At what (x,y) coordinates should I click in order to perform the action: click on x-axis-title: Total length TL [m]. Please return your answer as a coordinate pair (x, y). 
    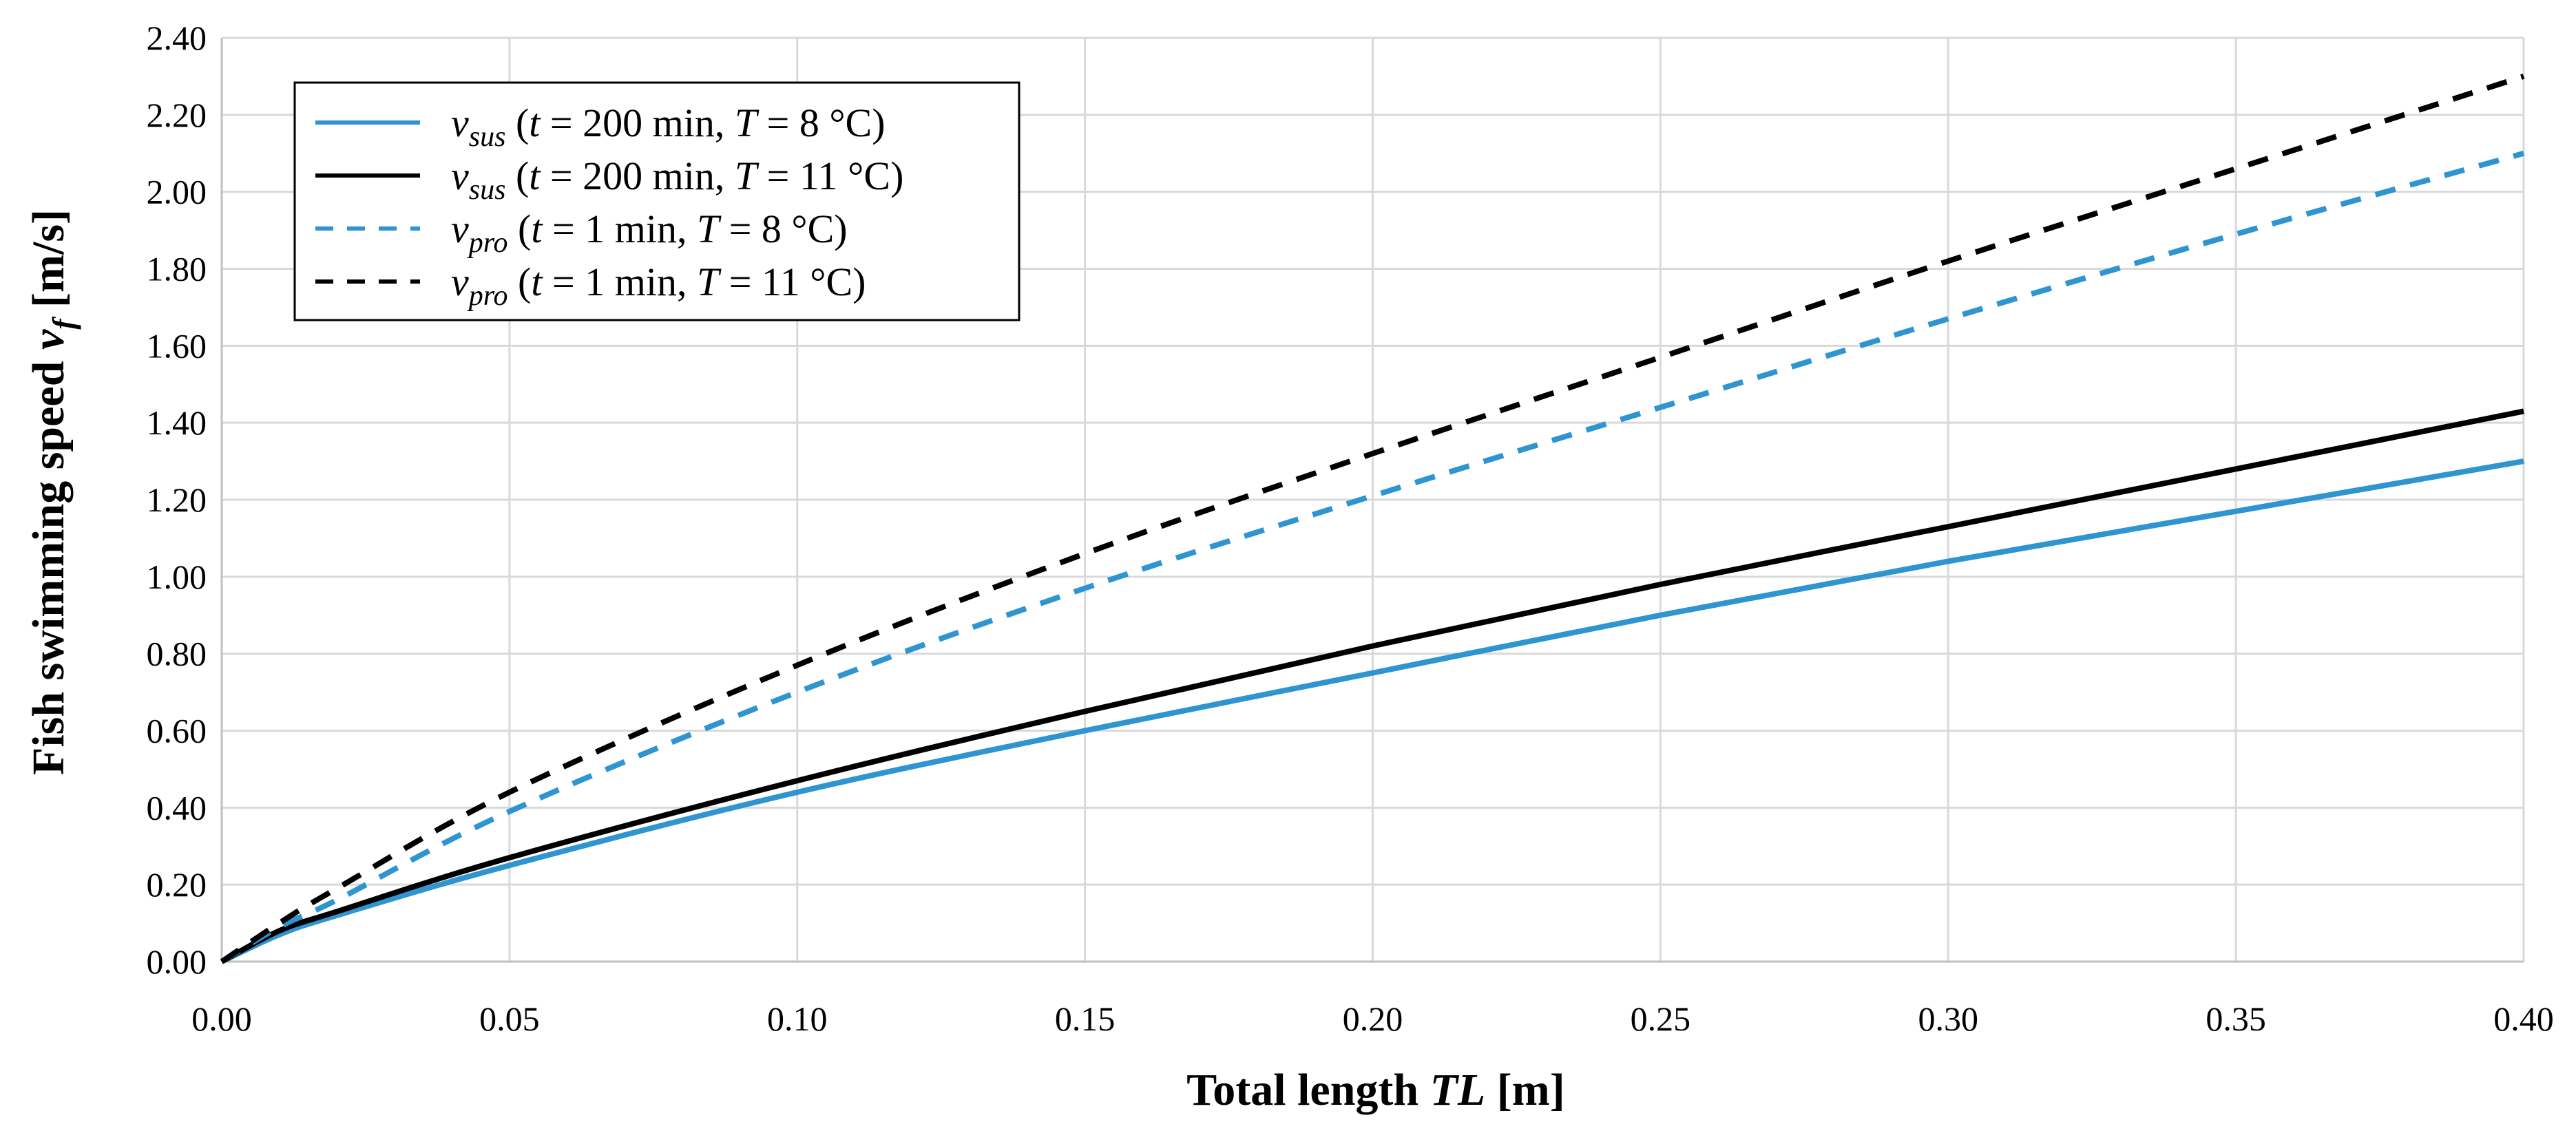
    Looking at the image, I should click on (1375, 1090).